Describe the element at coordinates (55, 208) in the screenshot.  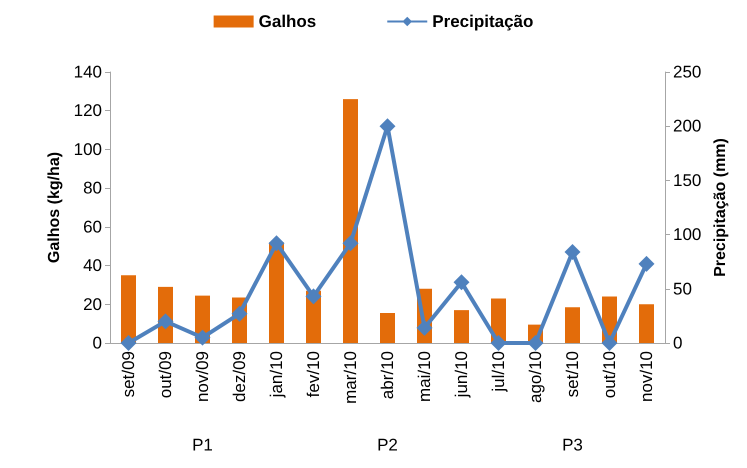
I see `y-axis-title: Galhos (kg/ha)` at that location.